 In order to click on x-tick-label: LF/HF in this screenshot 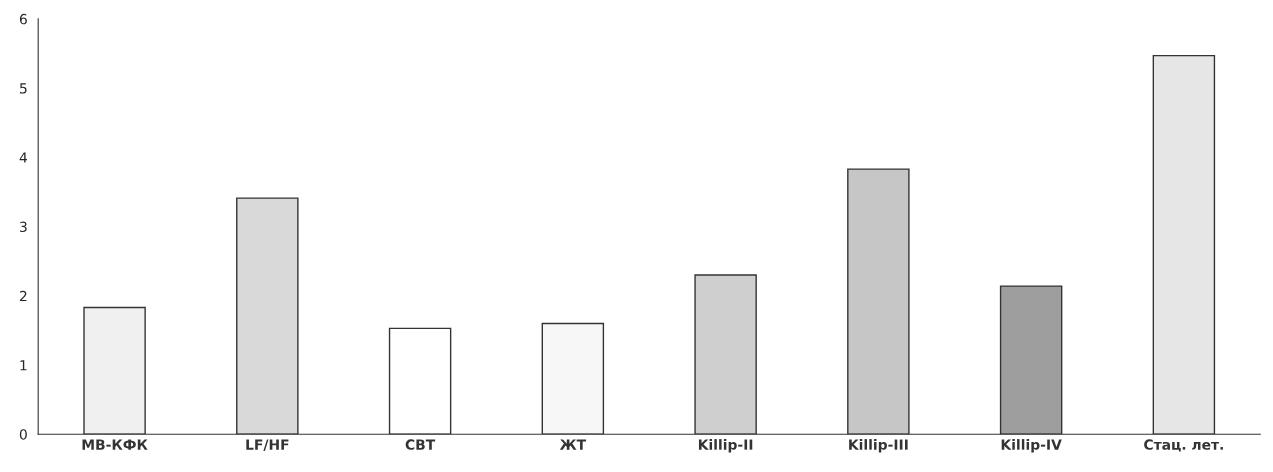, I will do `click(267, 445)`.